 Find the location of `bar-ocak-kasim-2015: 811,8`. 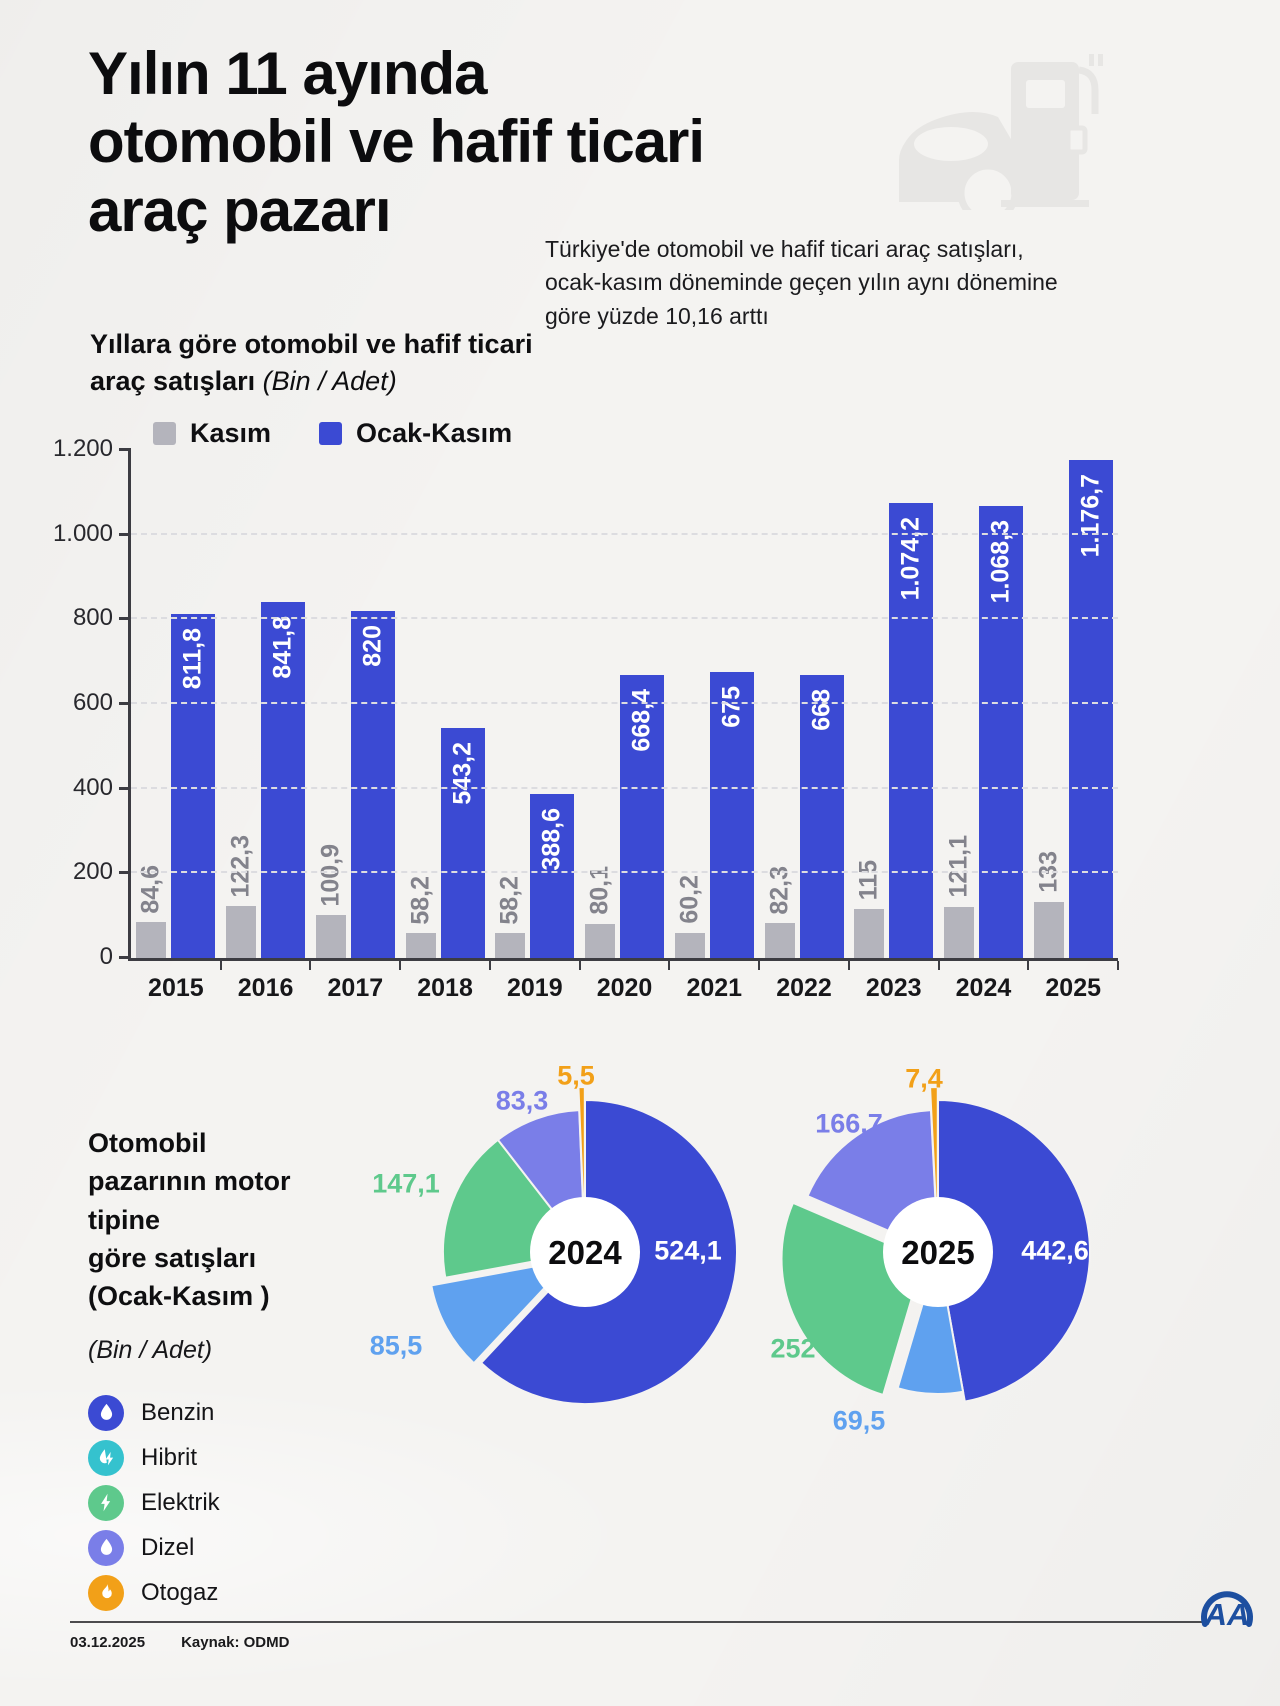

bar-ocak-kasim-2015: 811,8 is located at coordinates (193, 786).